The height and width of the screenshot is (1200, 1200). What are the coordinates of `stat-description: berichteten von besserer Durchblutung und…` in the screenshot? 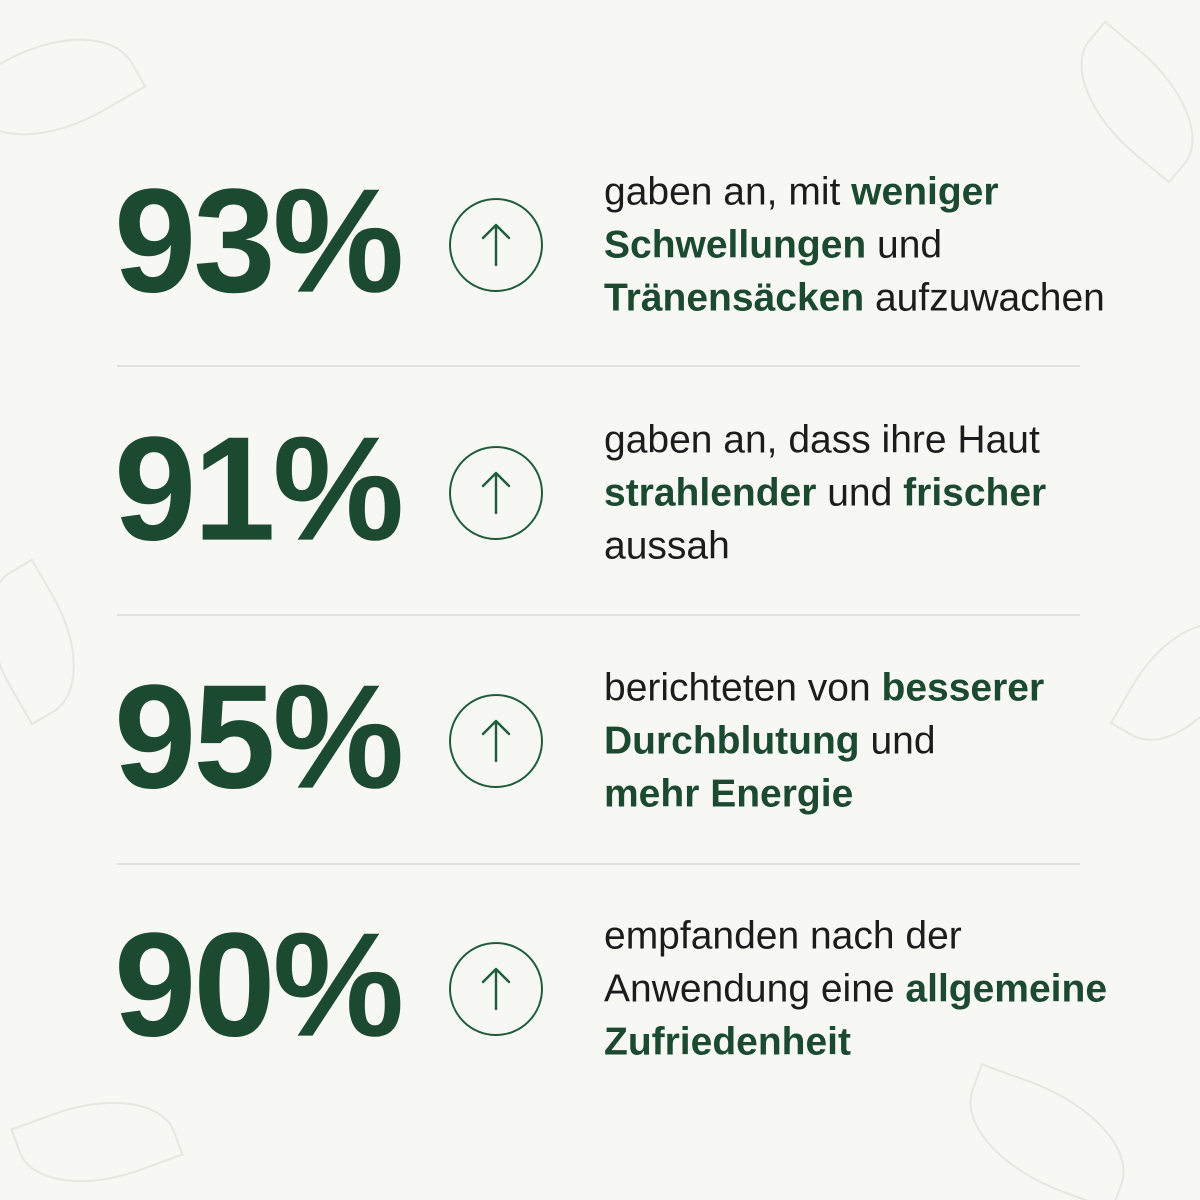 It's located at (824, 741).